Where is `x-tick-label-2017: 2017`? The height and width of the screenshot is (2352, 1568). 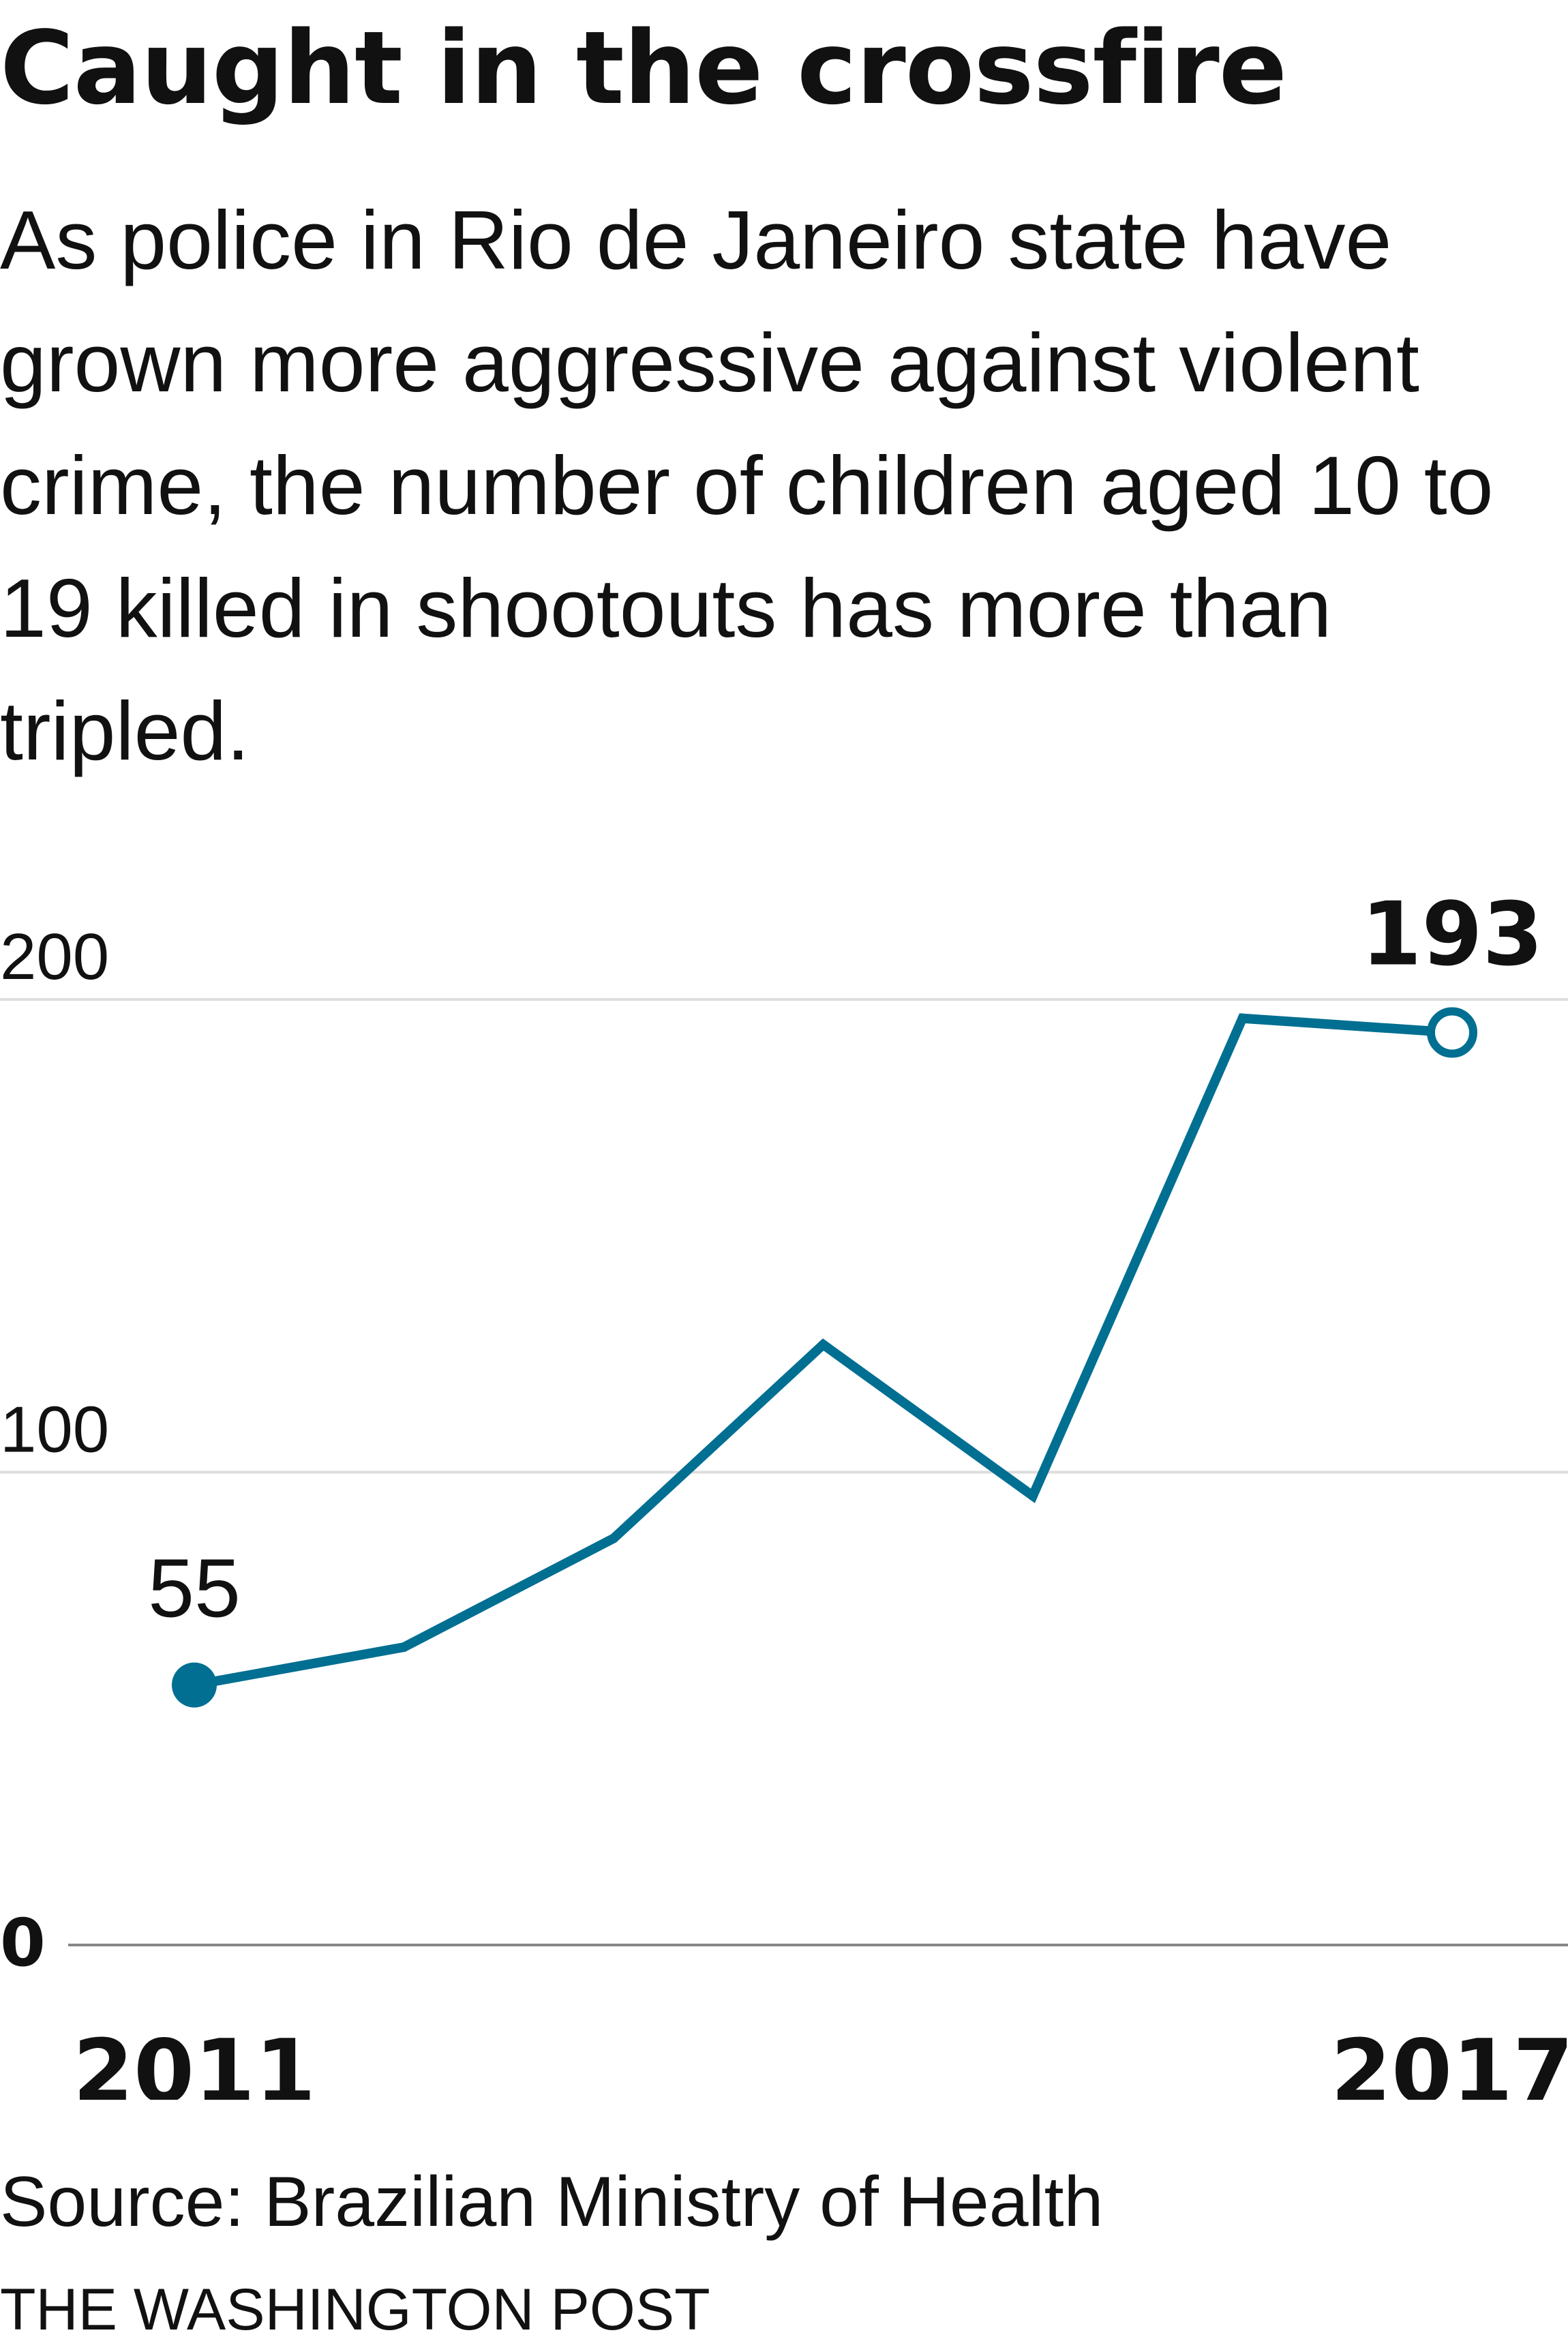 x-tick-label-2017: 2017 is located at coordinates (1449, 2060).